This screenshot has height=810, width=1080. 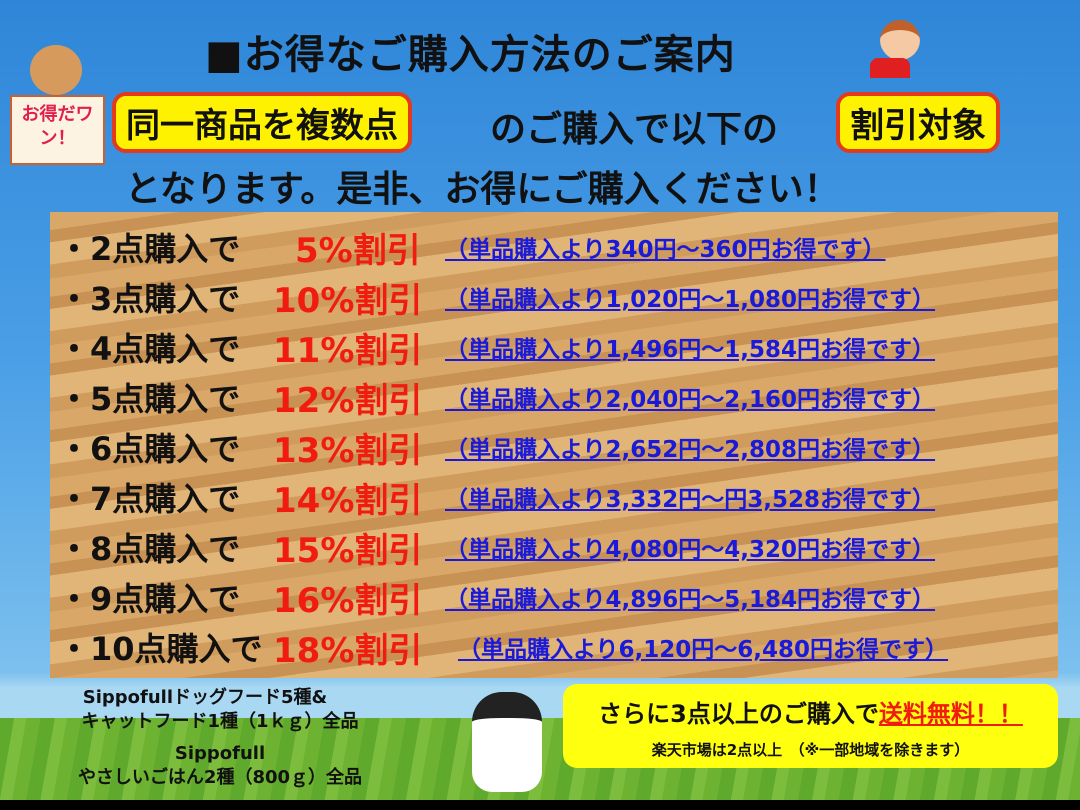 What do you see at coordinates (890, 68) in the screenshot?
I see `woman-body-icon` at bounding box center [890, 68].